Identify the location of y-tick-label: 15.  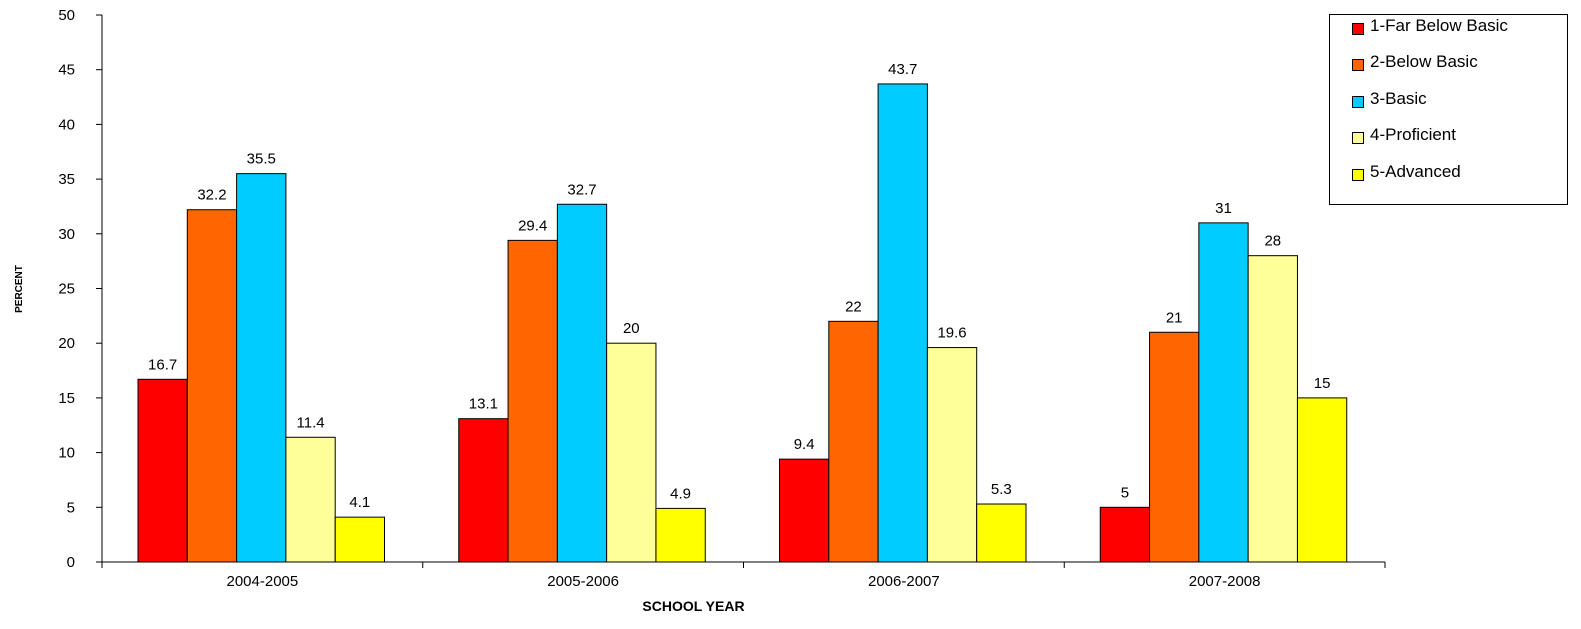
(66, 398).